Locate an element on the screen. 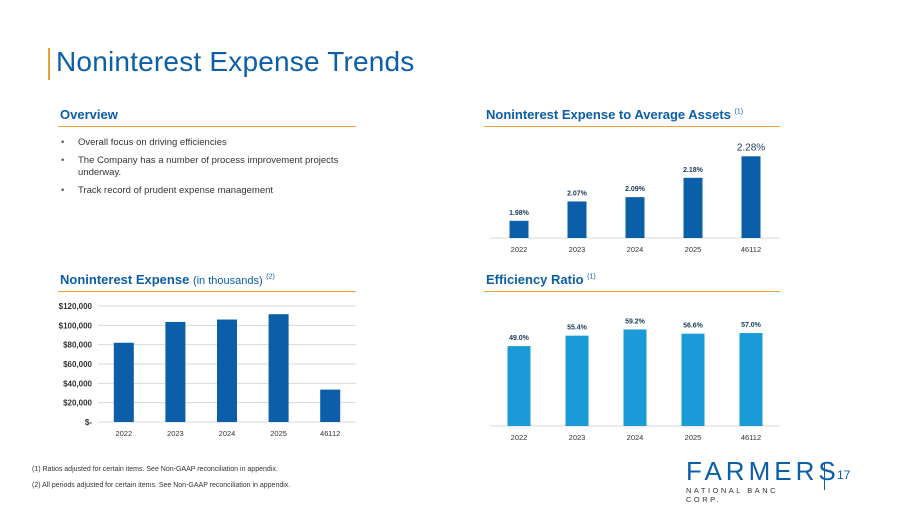 This screenshot has width=900, height=506. ratio-assets-title: Noninterest Expense to Average Assets is located at coordinates (608, 114).